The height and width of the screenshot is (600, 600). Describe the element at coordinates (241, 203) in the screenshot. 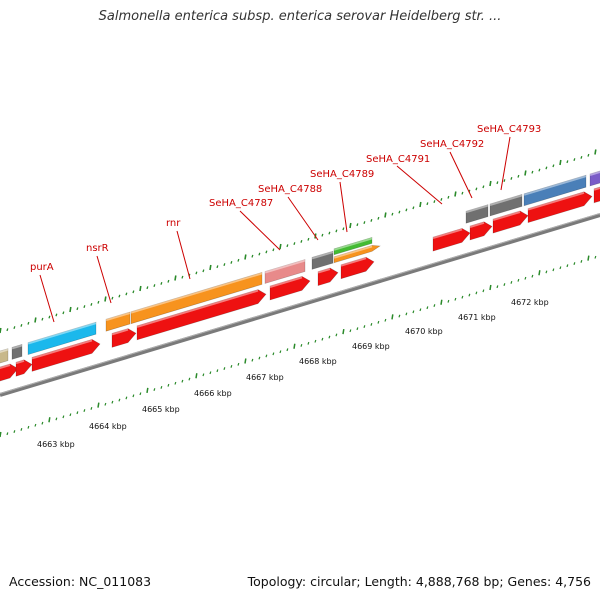

I see `gene-label-SeHA_C4787: SeHA_C4787` at that location.